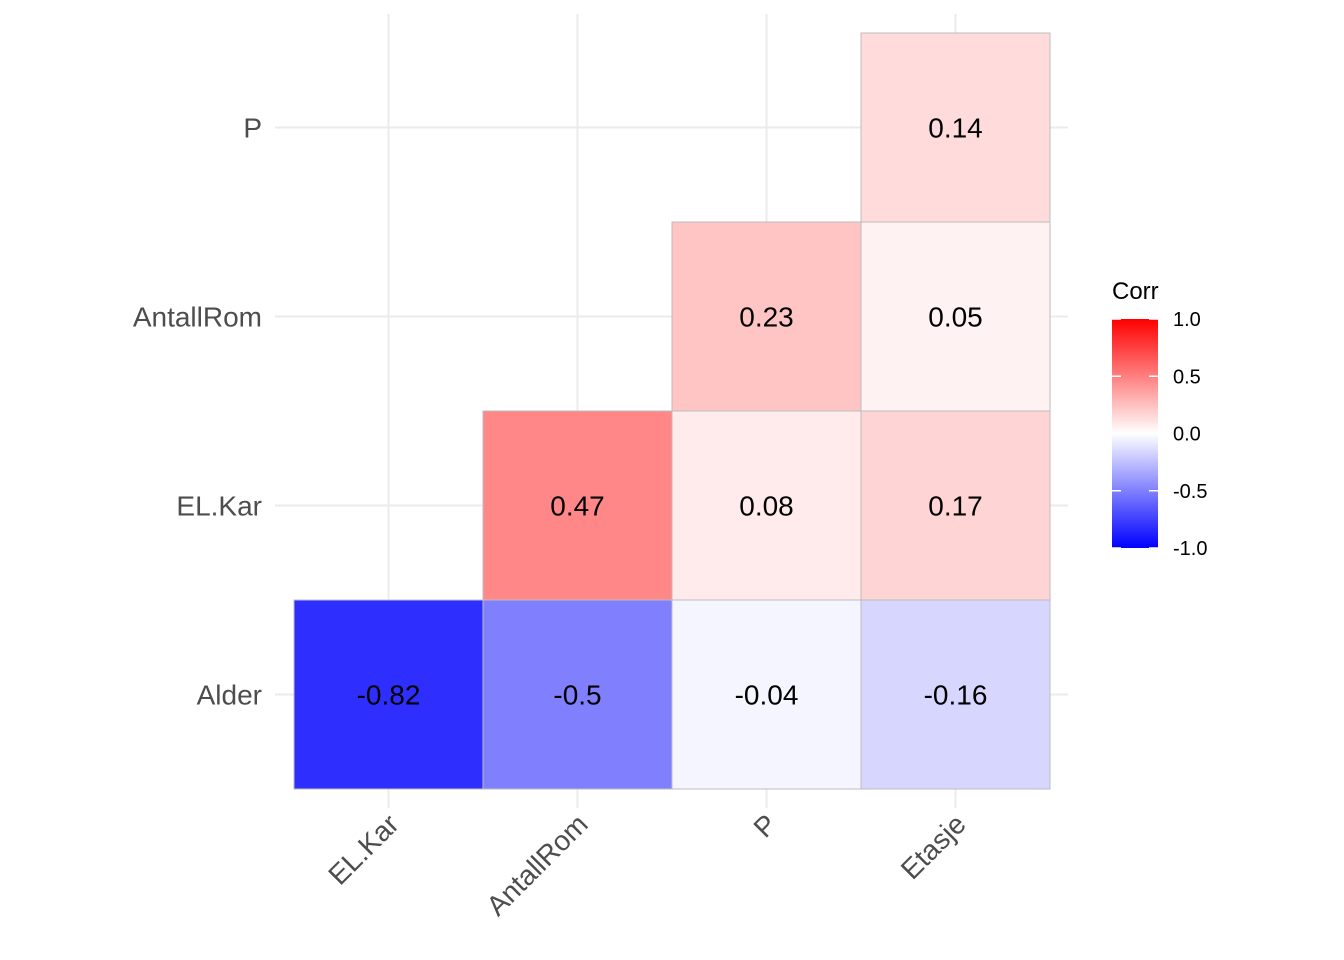 This screenshot has width=1344, height=960. What do you see at coordinates (933, 846) in the screenshot?
I see `x-tick-label: Etasje` at bounding box center [933, 846].